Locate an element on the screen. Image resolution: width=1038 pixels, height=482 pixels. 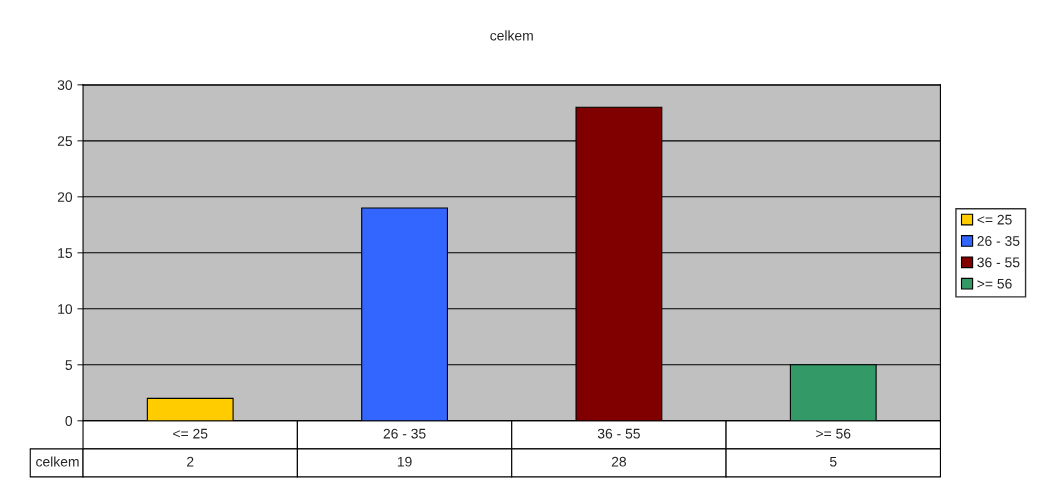
x-tick-label: >= 56 is located at coordinates (833, 433).